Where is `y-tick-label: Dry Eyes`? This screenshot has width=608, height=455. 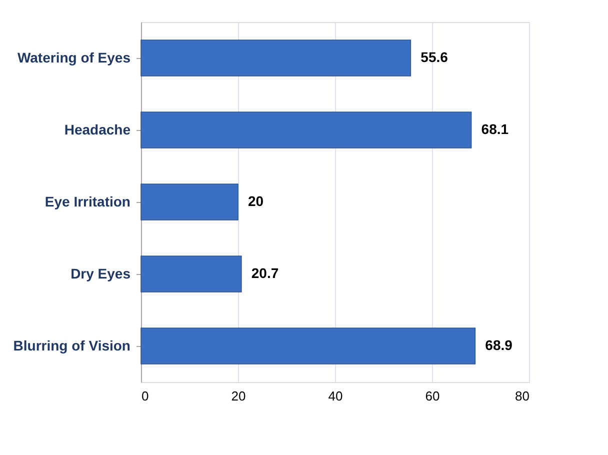 y-tick-label: Dry Eyes is located at coordinates (100, 274).